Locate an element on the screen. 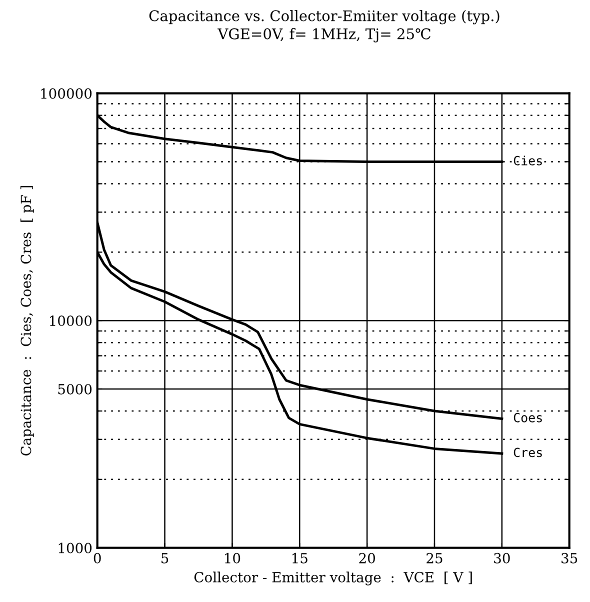  x-tick-label: 5 is located at coordinates (165, 558).